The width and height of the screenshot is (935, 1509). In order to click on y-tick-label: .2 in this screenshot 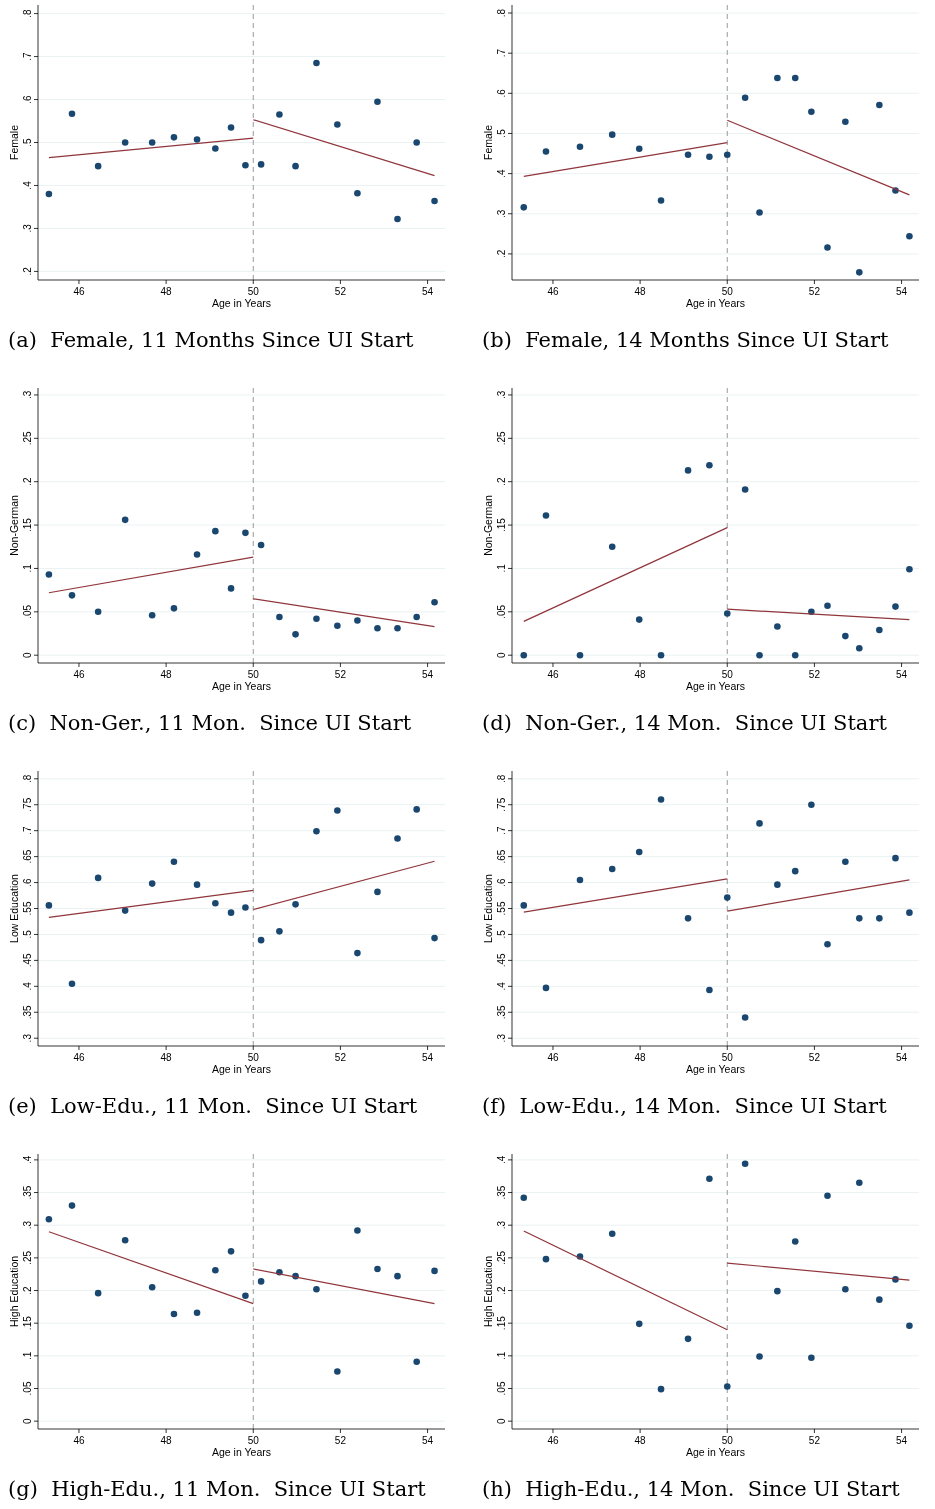, I will do `click(501, 481)`.